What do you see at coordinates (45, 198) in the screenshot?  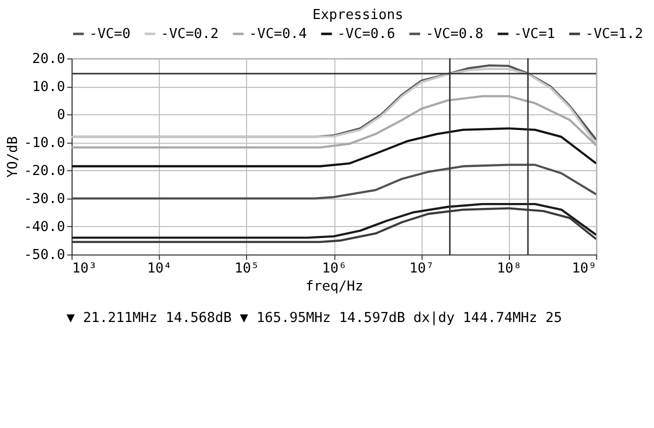 I see `y-tick-label: -30.0` at bounding box center [45, 198].